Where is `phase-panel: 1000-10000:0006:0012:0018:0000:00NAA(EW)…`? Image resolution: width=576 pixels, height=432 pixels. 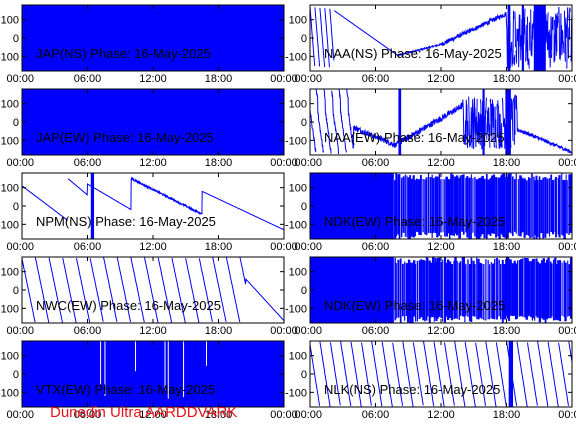
phase-panel: 1000-10000:0006:0012:0018:0000:00NAA(EW)… is located at coordinates (430, 128).